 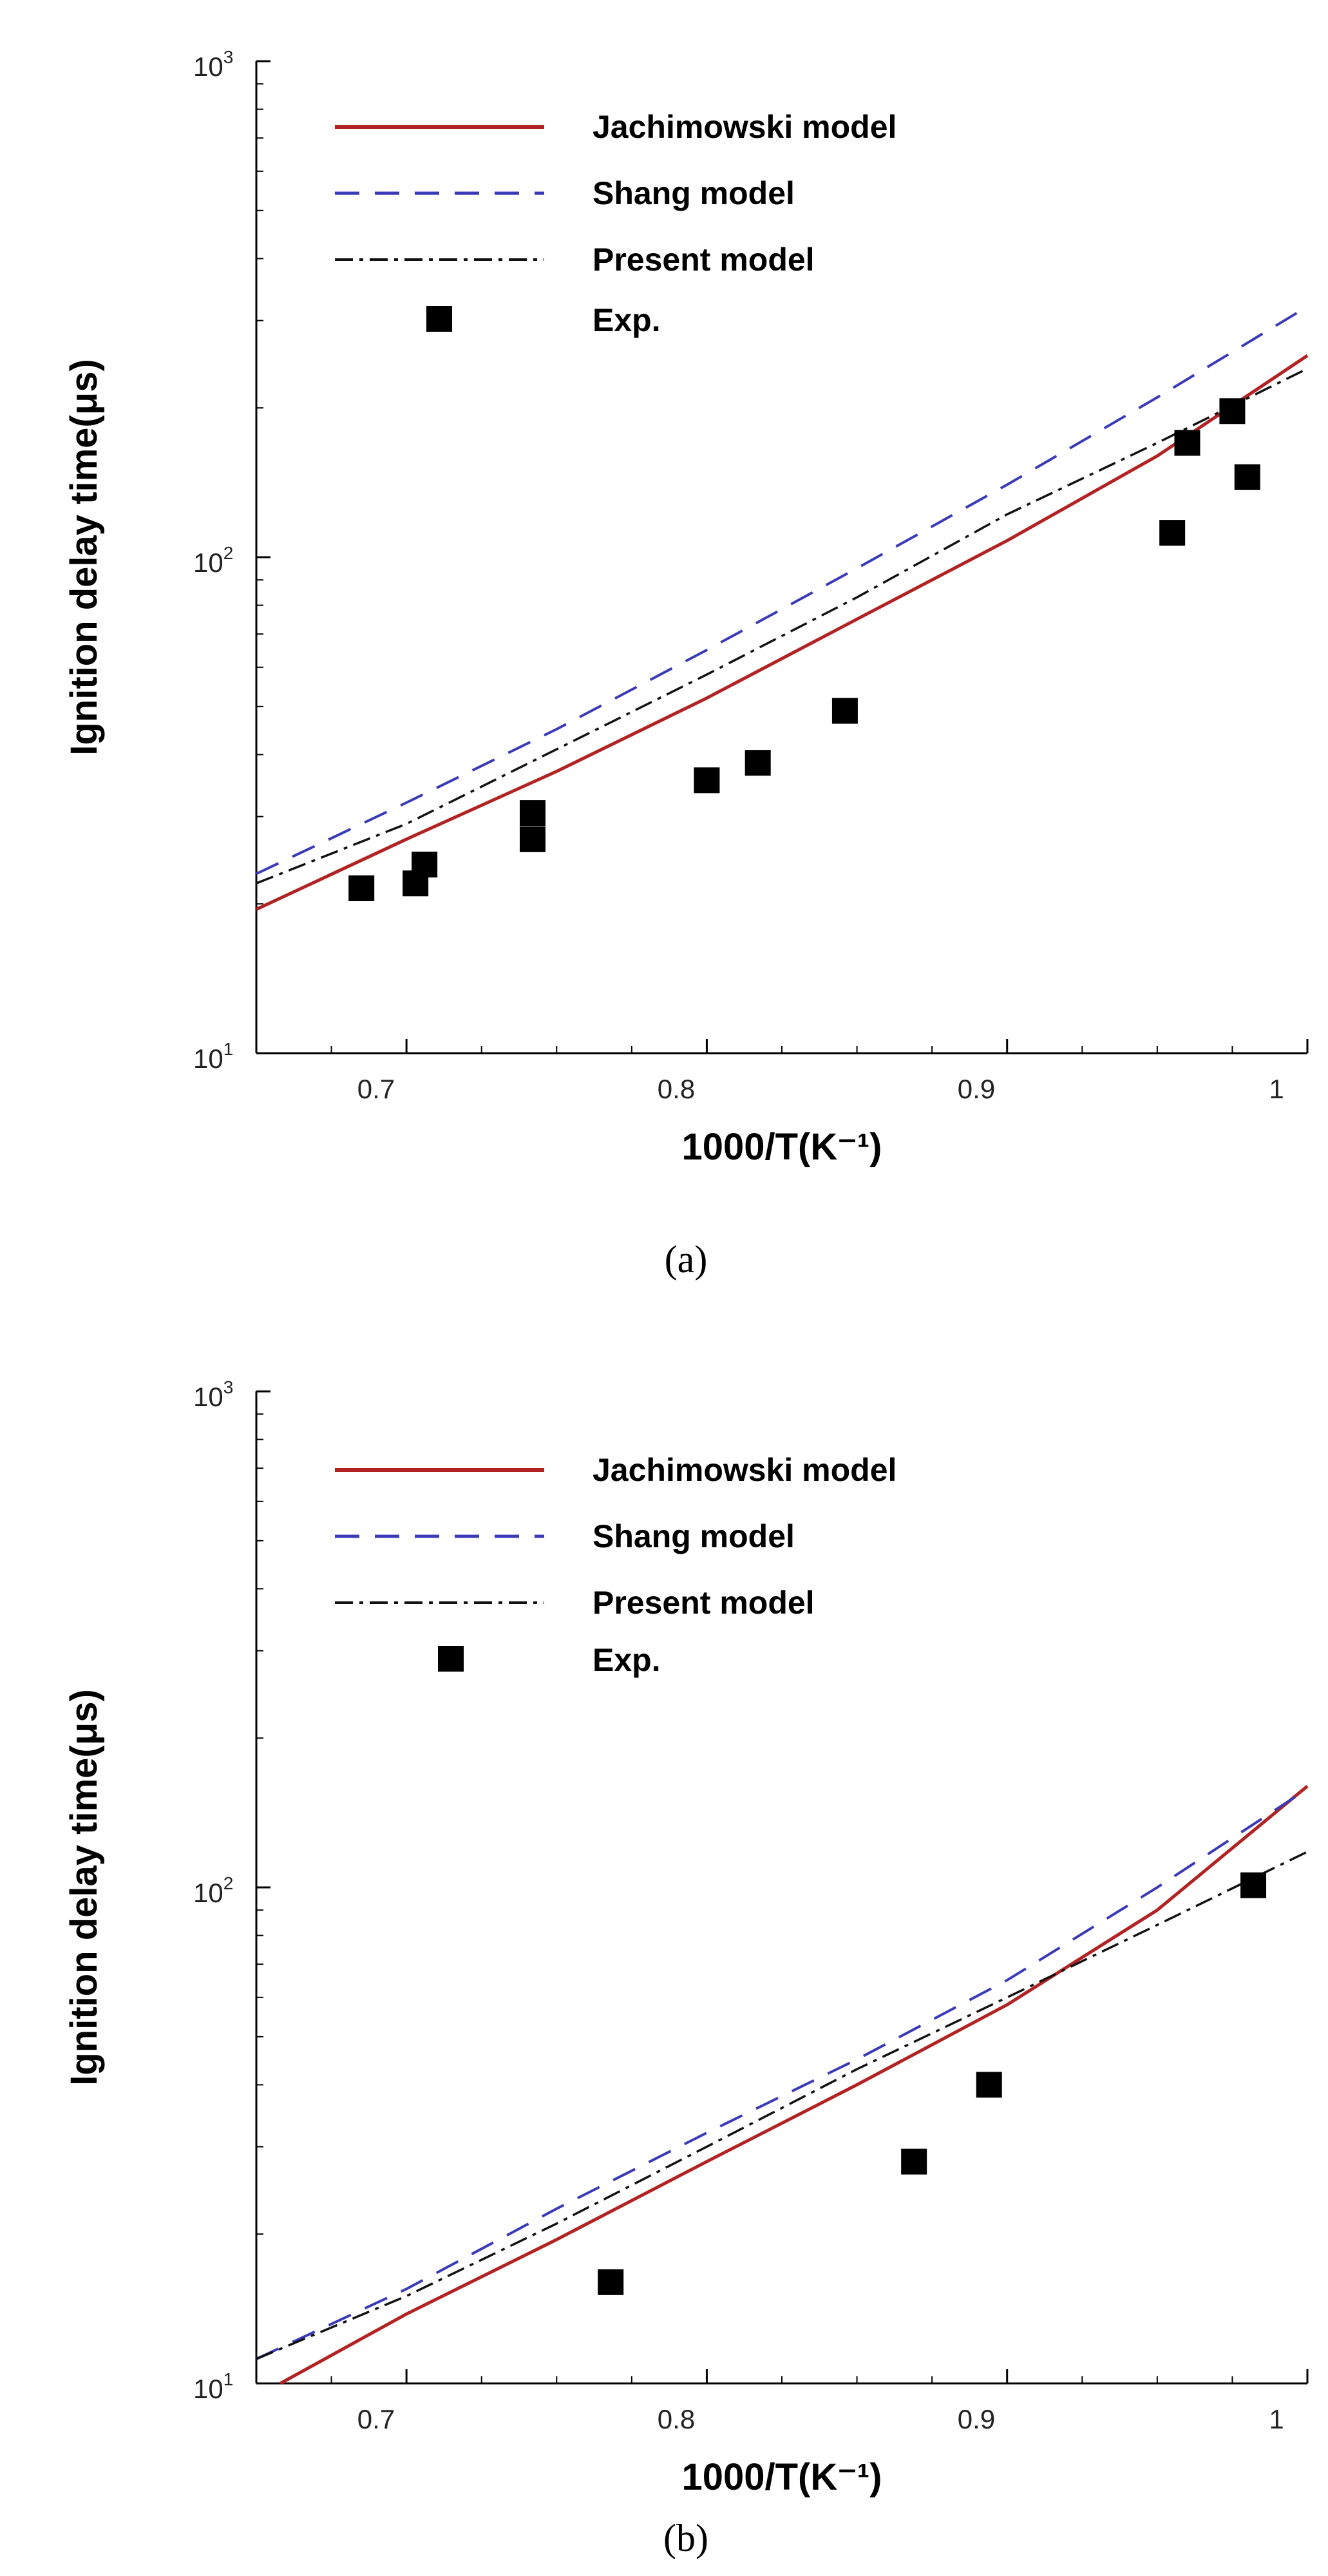 I want to click on panel-b-legend-label-0: Jachimowski model, so click(x=745, y=1470).